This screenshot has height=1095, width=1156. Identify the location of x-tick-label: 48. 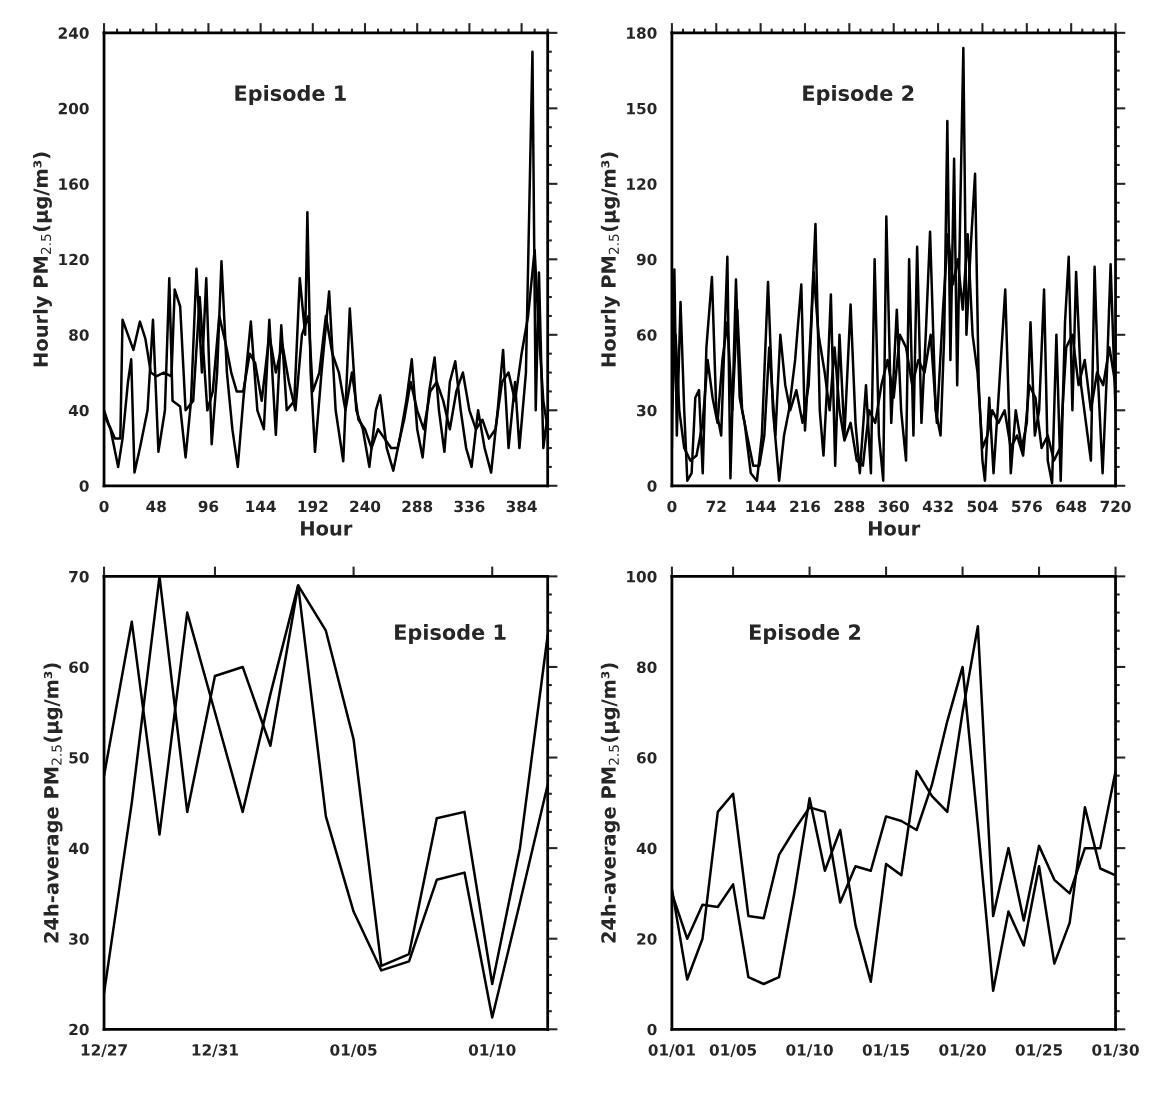
(156, 506).